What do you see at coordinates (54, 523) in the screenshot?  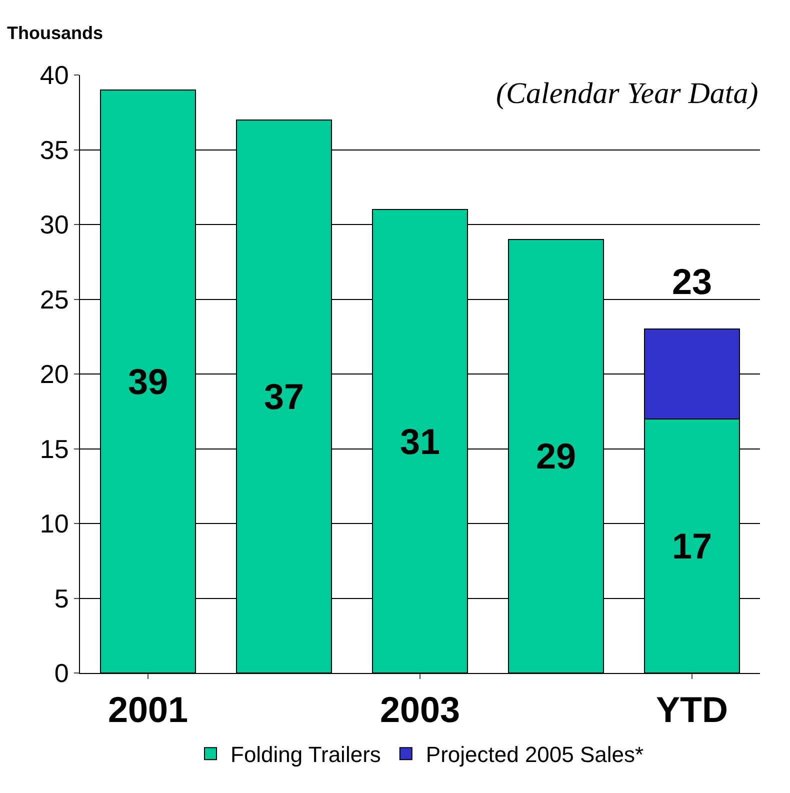 I see `y-tick-label: 10` at bounding box center [54, 523].